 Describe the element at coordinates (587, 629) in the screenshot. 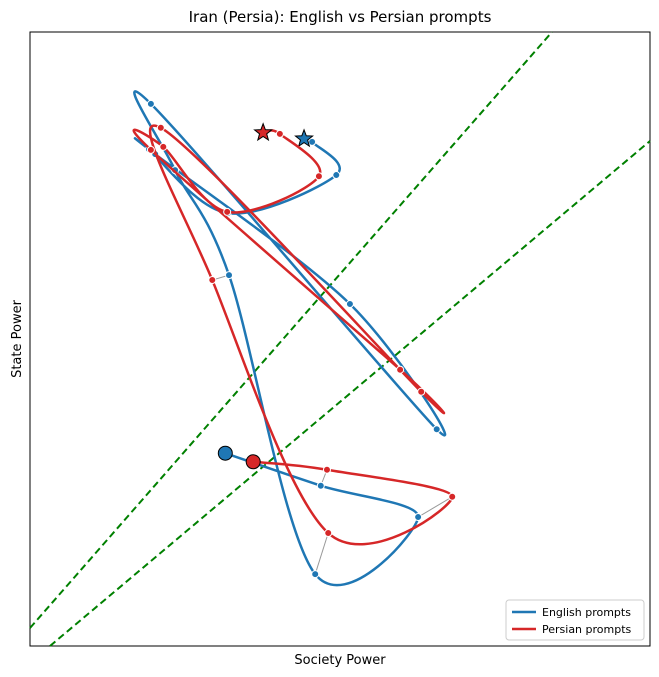

I see `legend-label: Persian prompts` at that location.